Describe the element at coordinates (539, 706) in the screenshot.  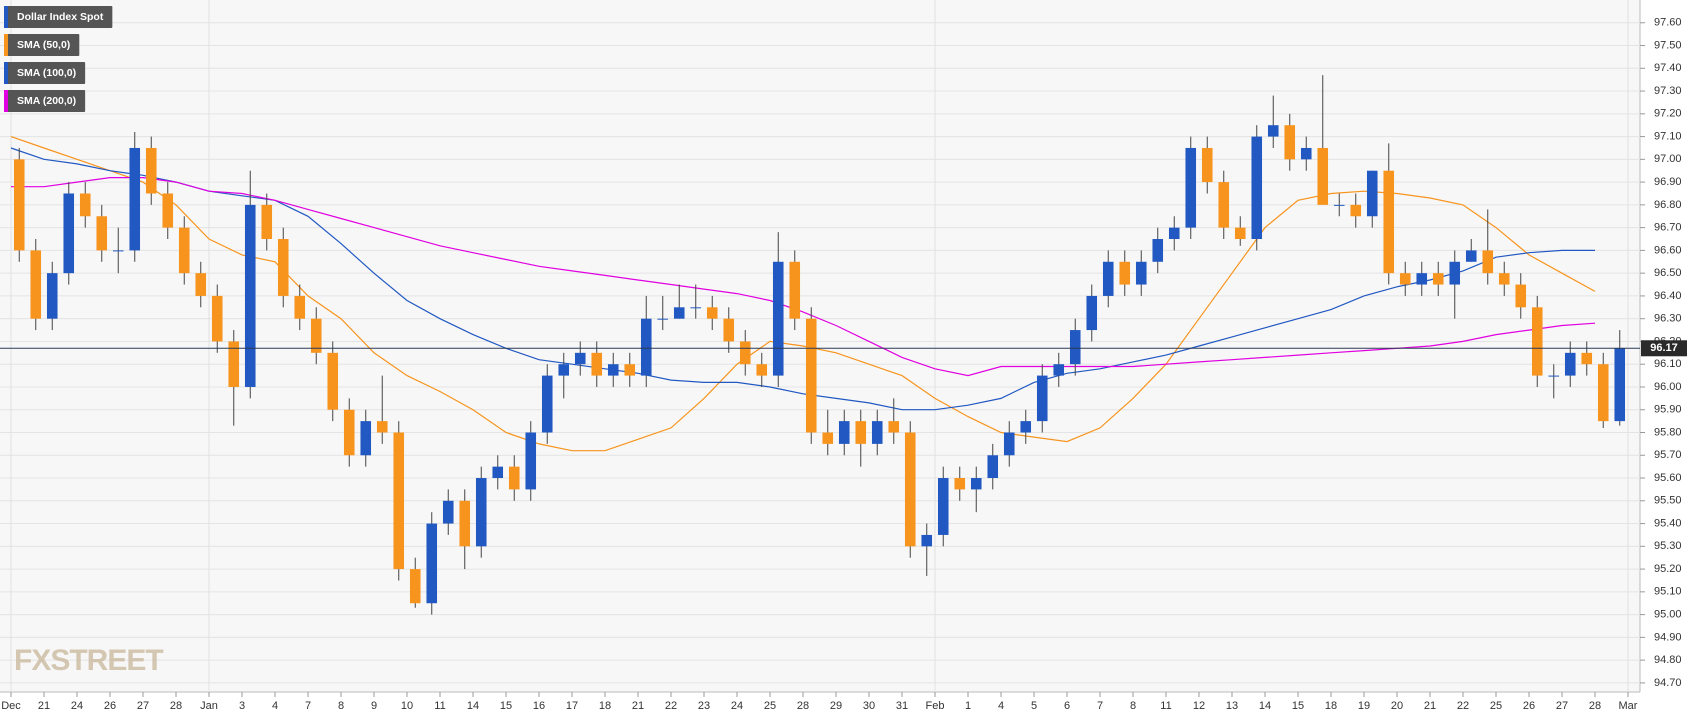
I see `x-tick-label: 16` at that location.